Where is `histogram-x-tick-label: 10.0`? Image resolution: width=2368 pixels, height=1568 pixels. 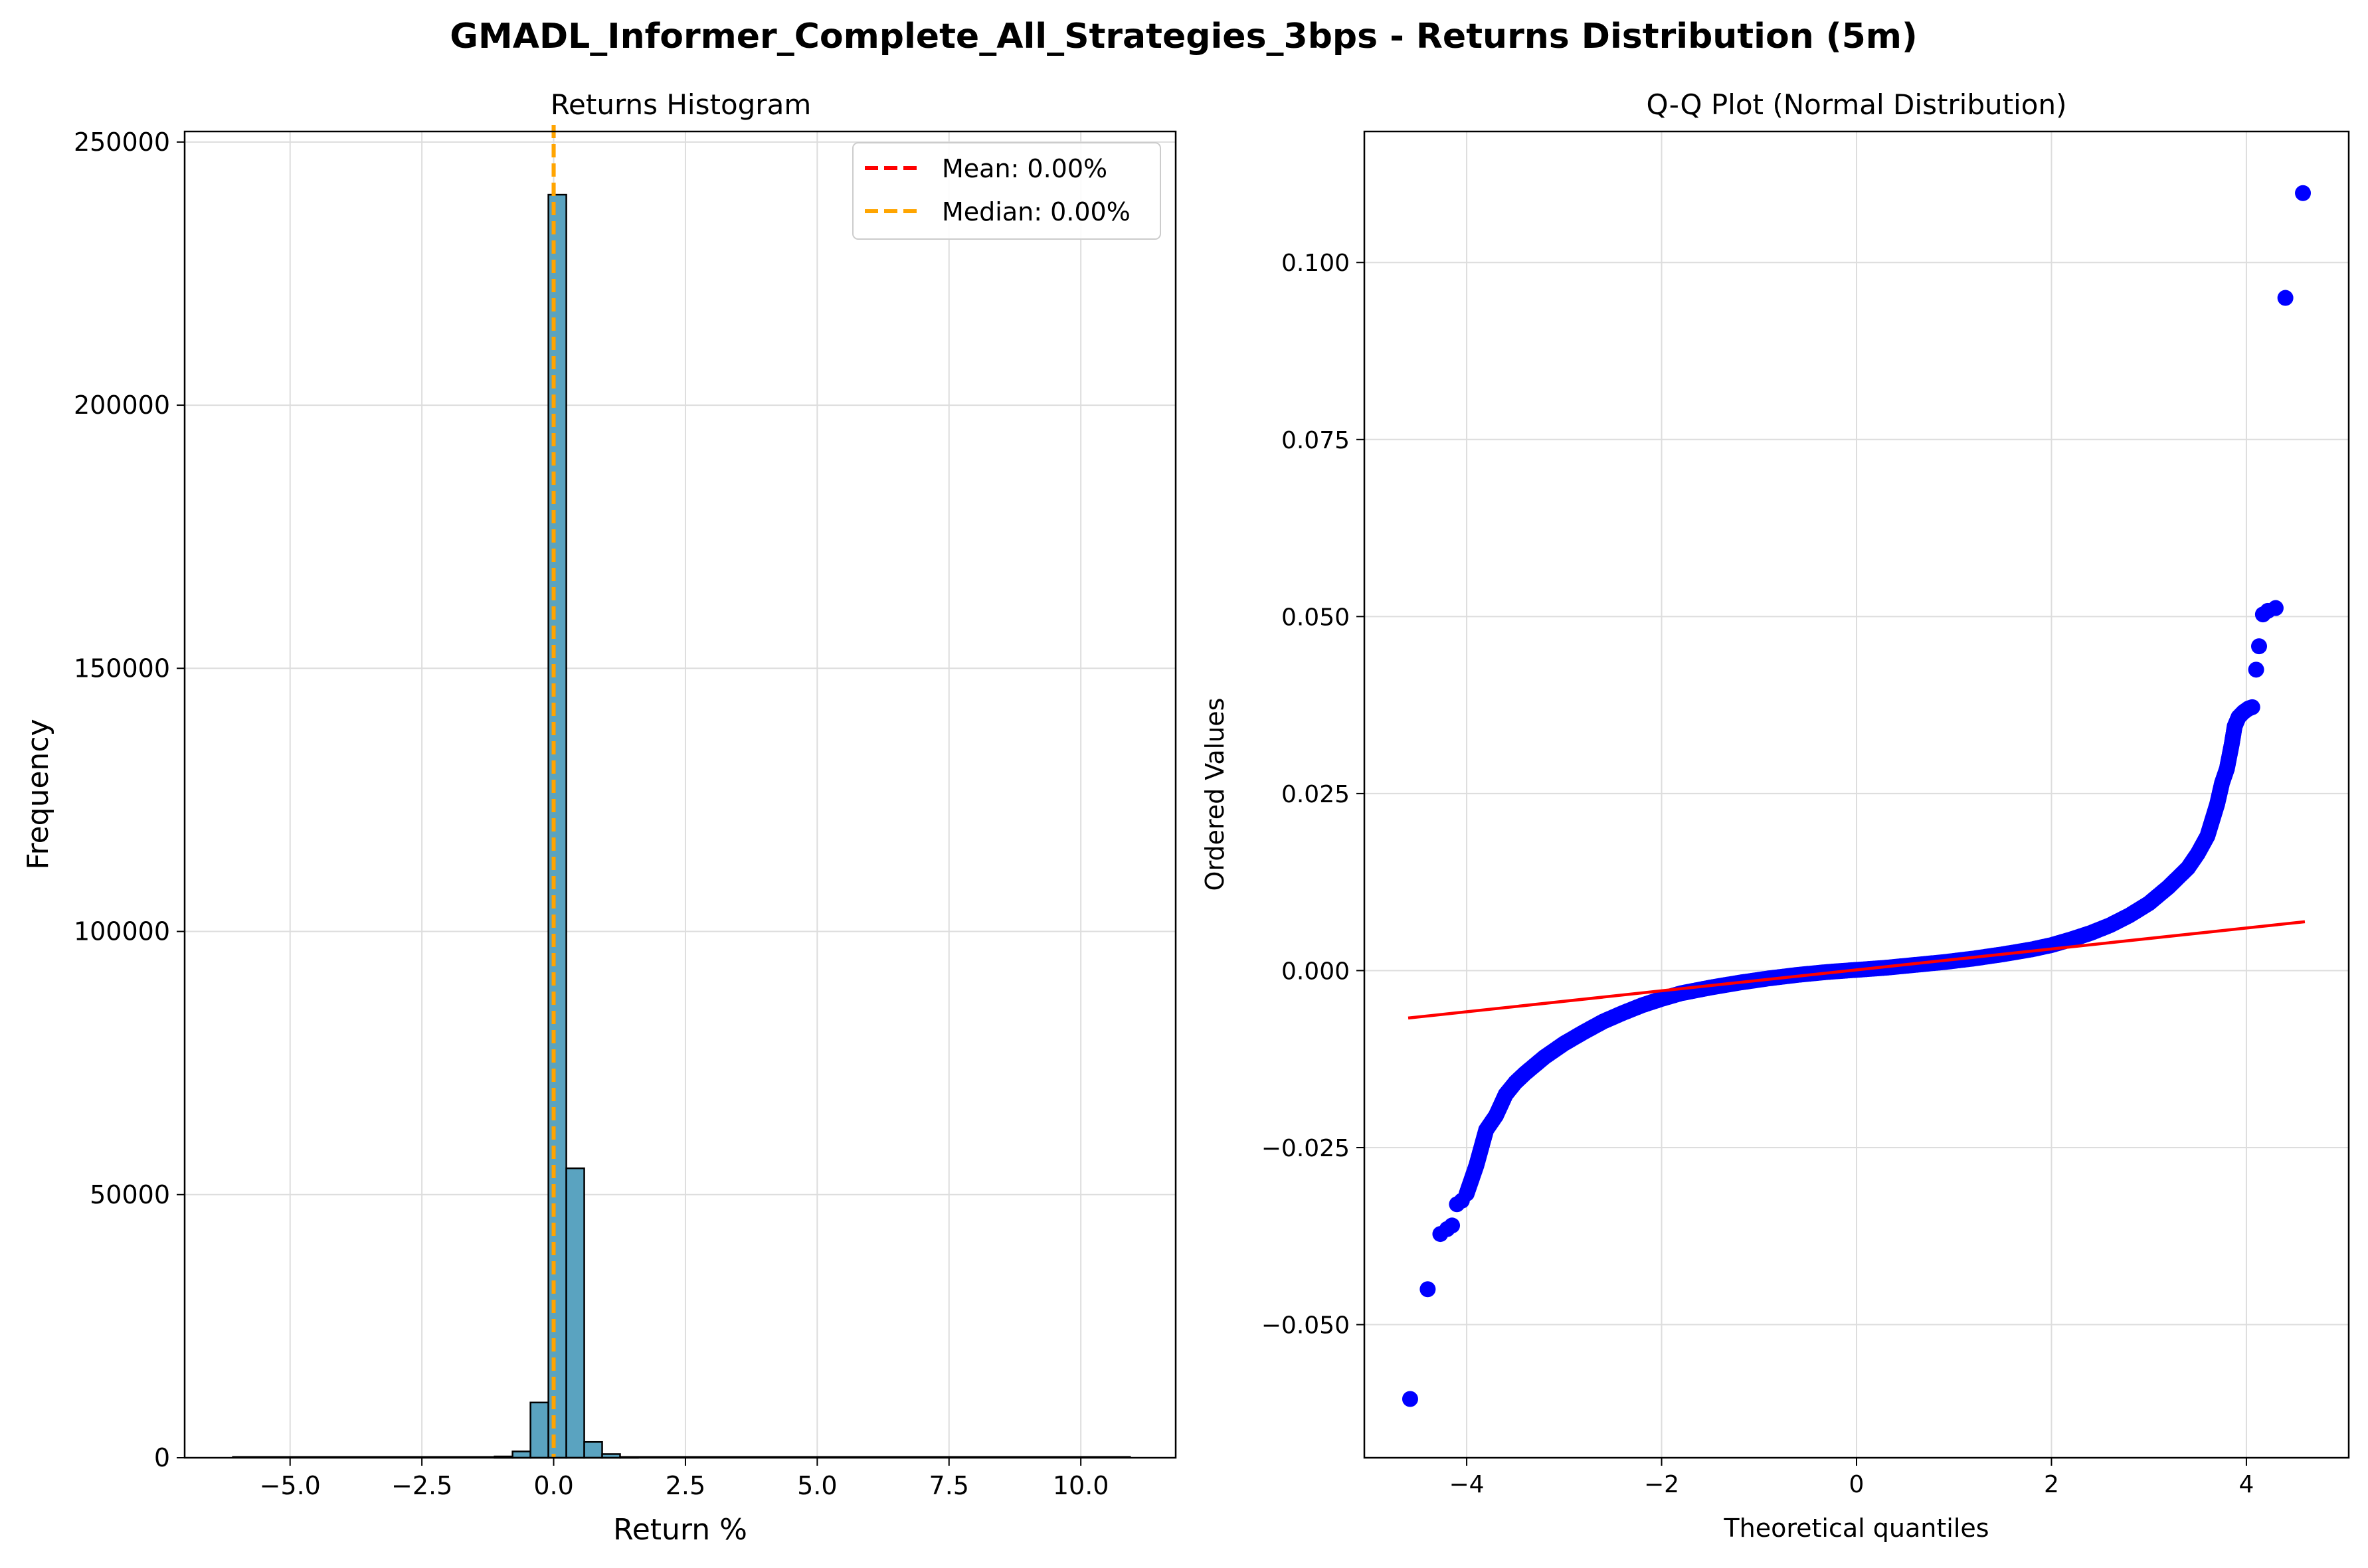
histogram-x-tick-label: 10.0 is located at coordinates (1081, 1486).